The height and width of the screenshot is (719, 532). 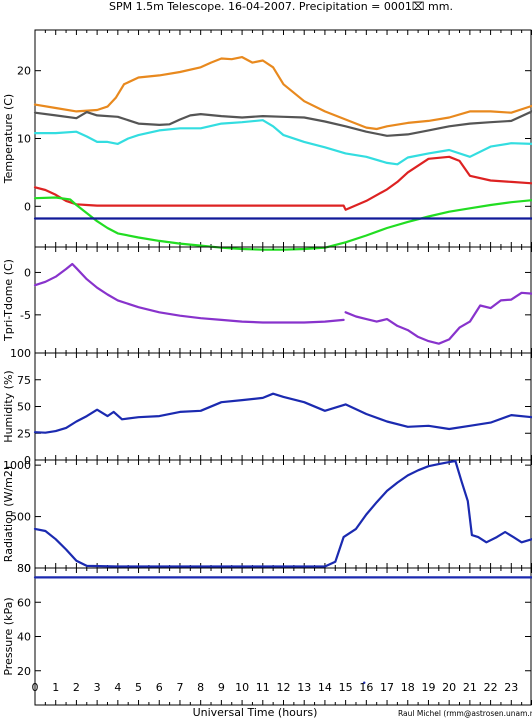 I want to click on panel-2: -5 0 Tpri-Tdome (C), so click(x=267, y=300).